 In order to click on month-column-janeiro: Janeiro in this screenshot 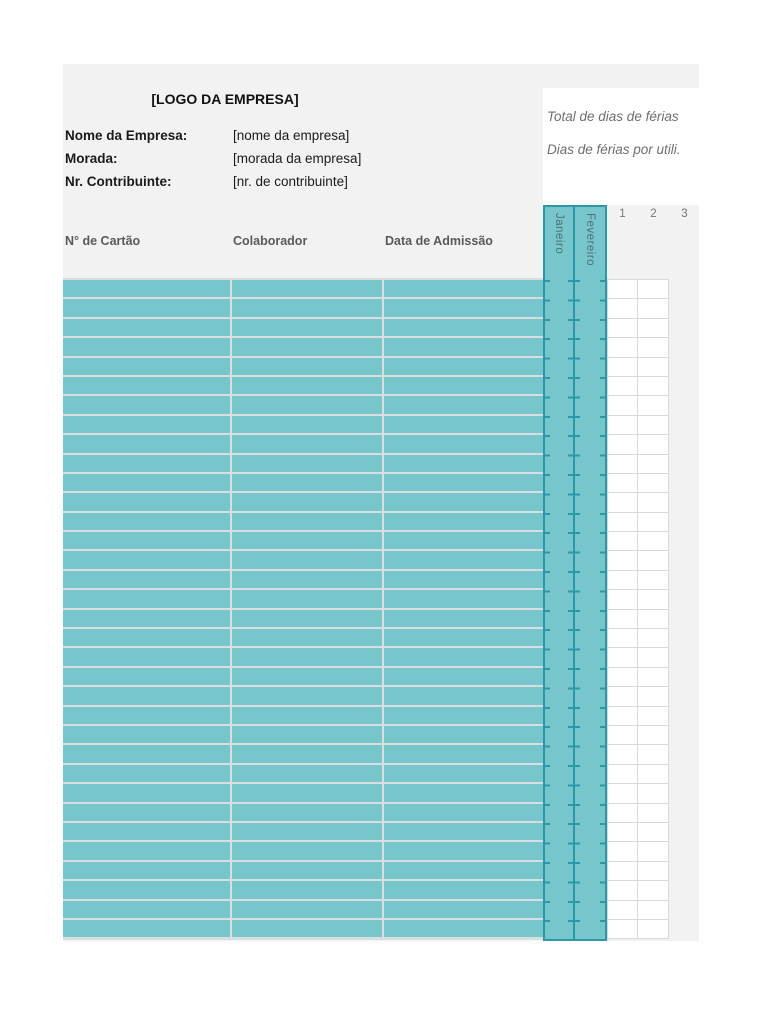, I will do `click(559, 573)`.